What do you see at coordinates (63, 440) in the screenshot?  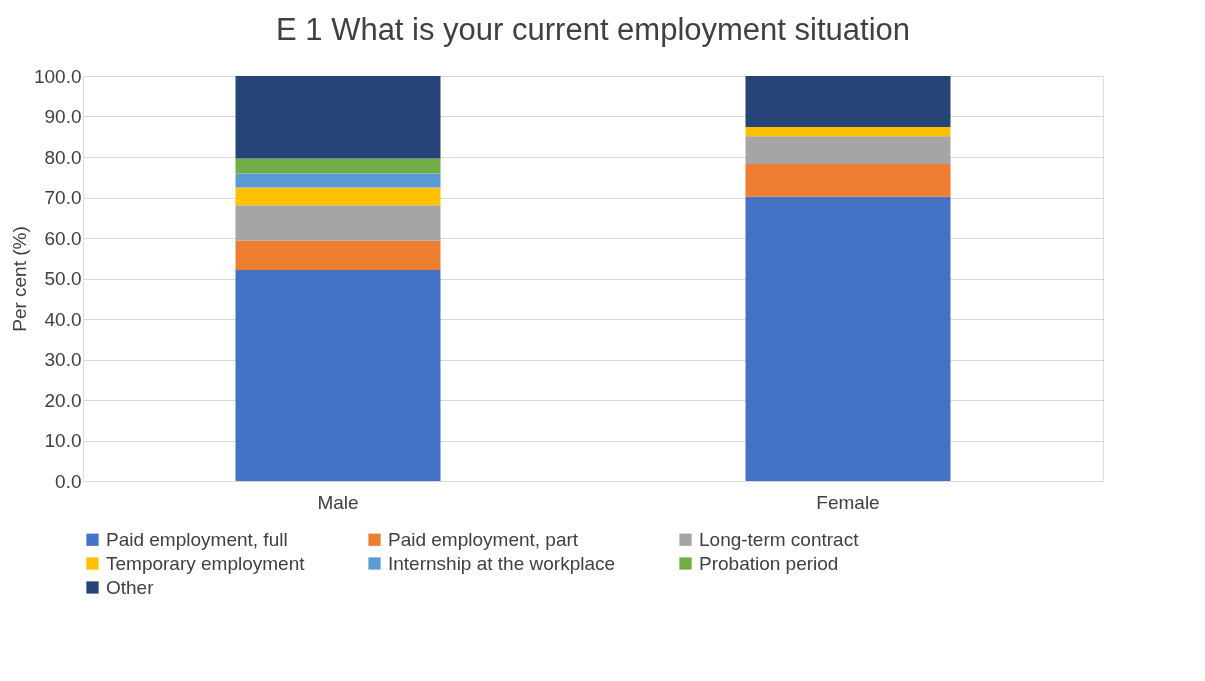 I see `y-tick-label: 10.0` at bounding box center [63, 440].